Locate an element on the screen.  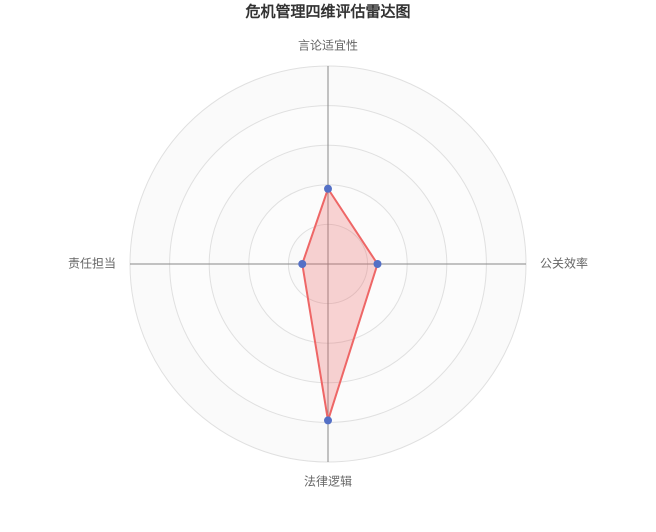
axis-label: 言论适宜性 is located at coordinates (328, 45).